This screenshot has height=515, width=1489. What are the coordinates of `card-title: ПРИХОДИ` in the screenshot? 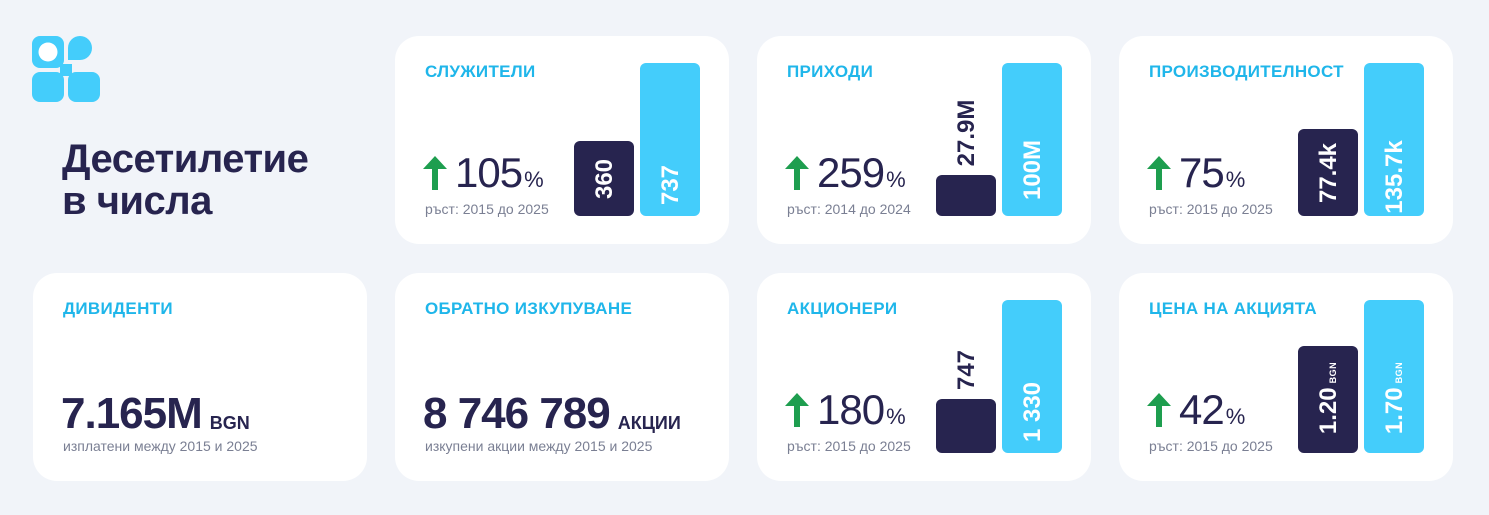 It's located at (830, 71).